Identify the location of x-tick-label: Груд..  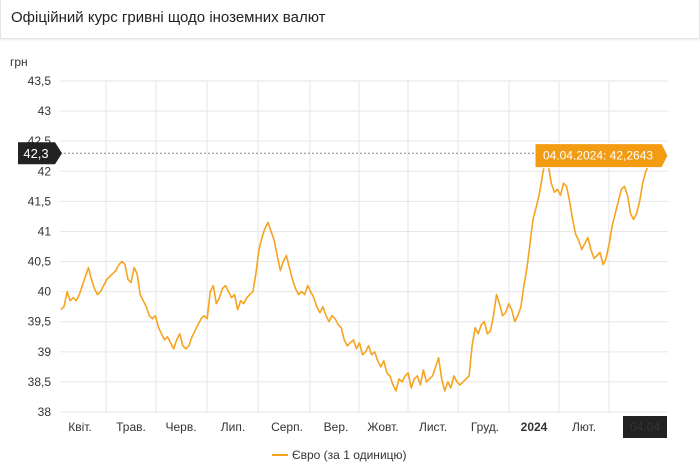
(485, 427).